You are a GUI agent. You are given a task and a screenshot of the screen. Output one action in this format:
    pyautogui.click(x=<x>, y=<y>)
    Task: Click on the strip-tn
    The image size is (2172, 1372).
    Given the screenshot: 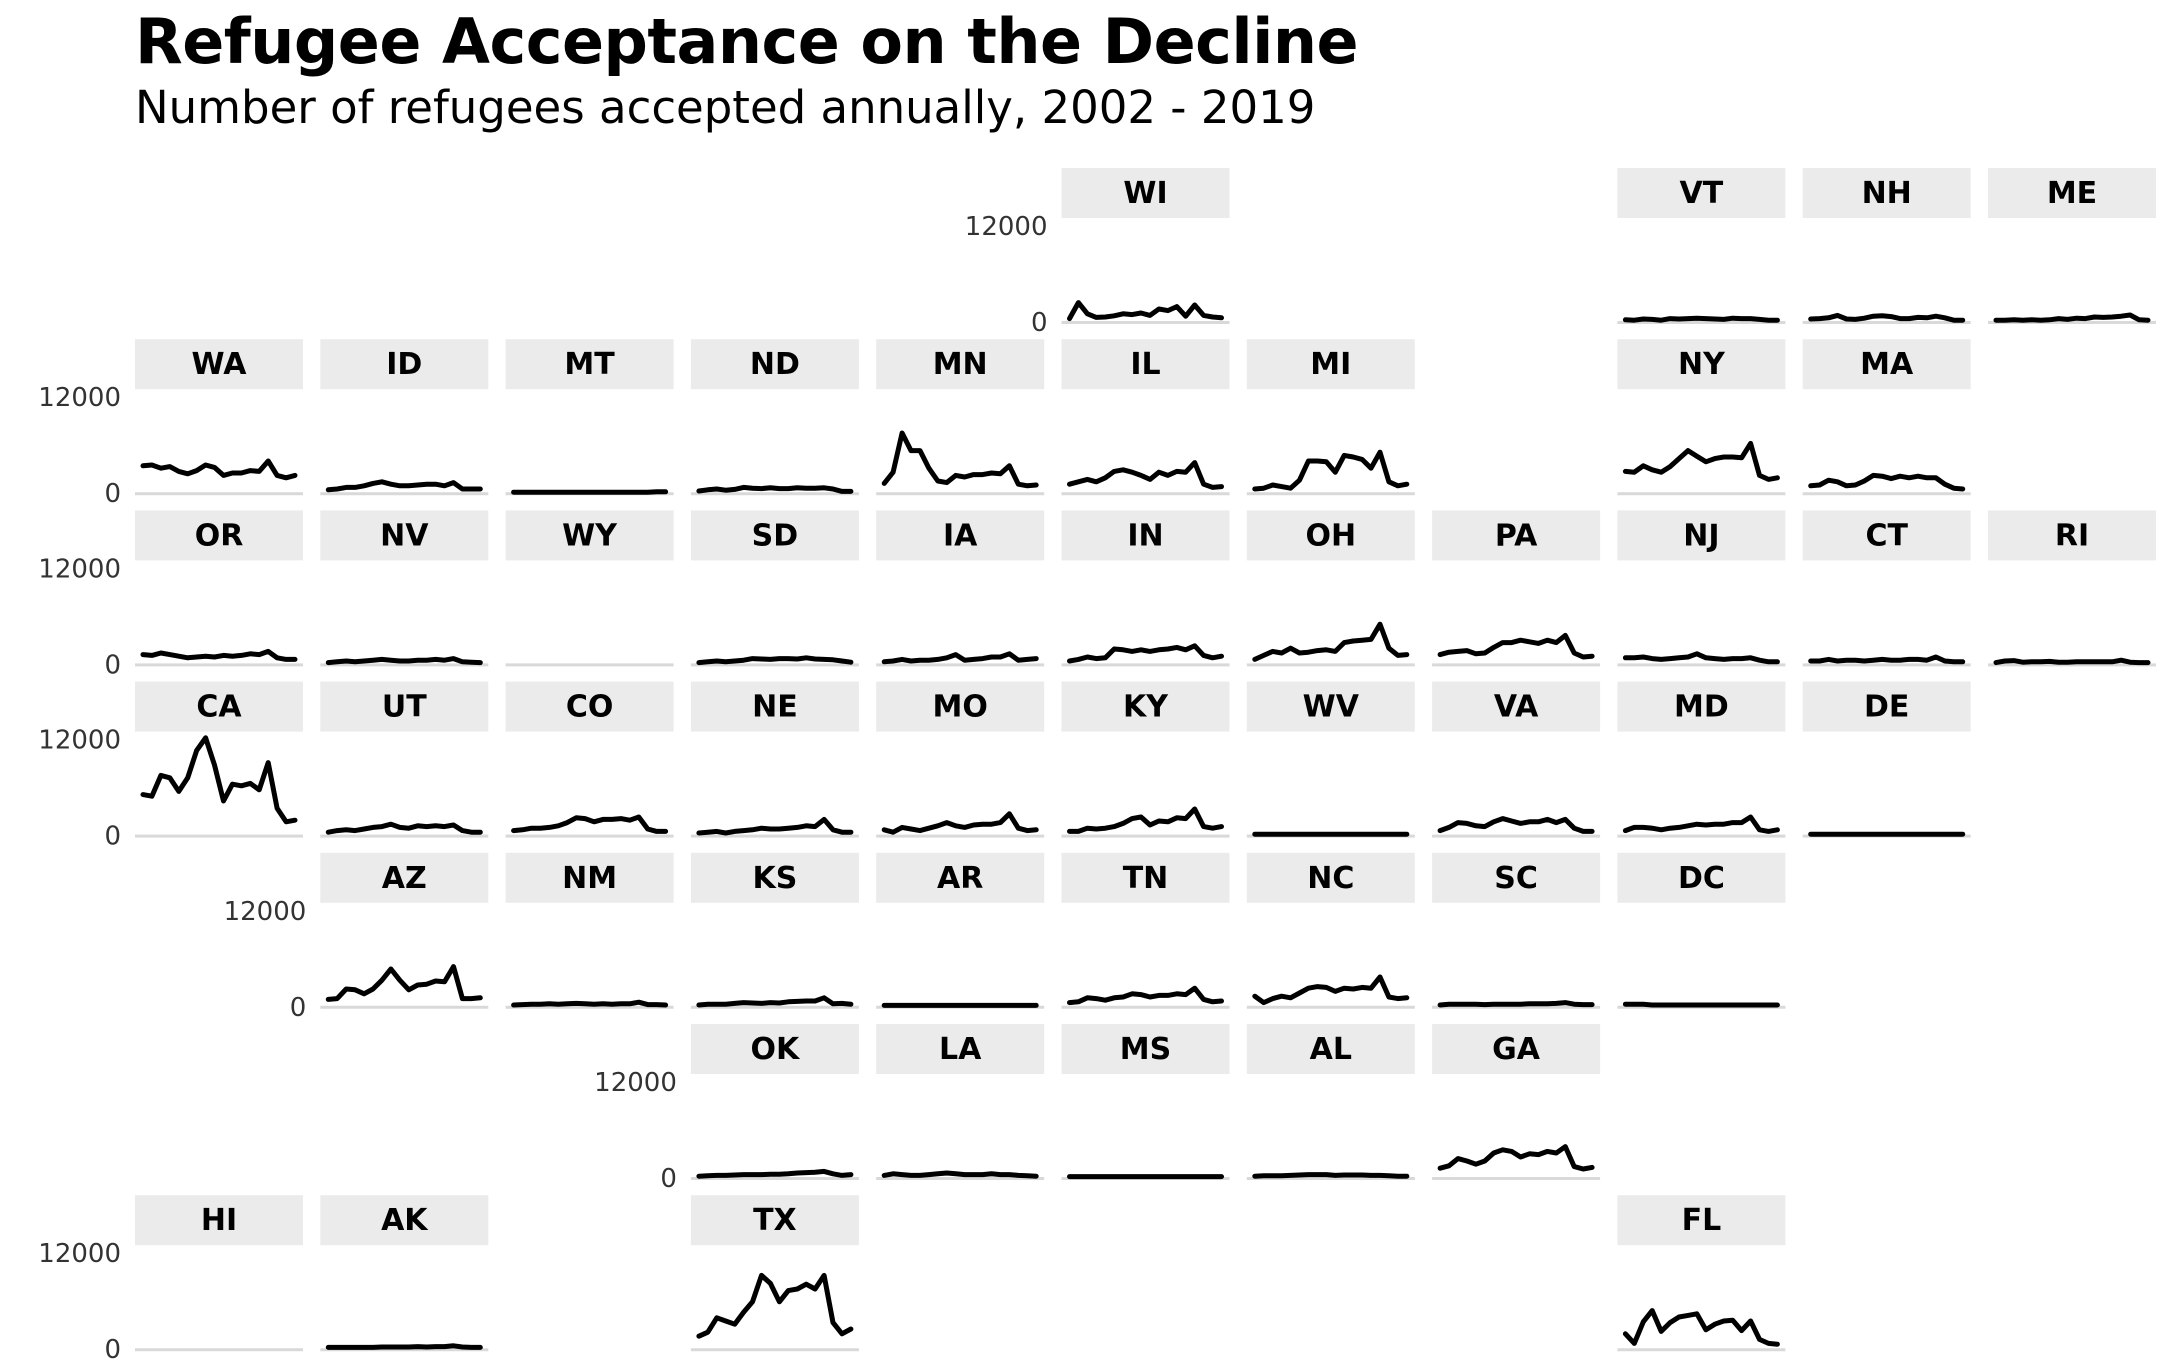 What is the action you would take?
    pyautogui.click(x=1145, y=877)
    